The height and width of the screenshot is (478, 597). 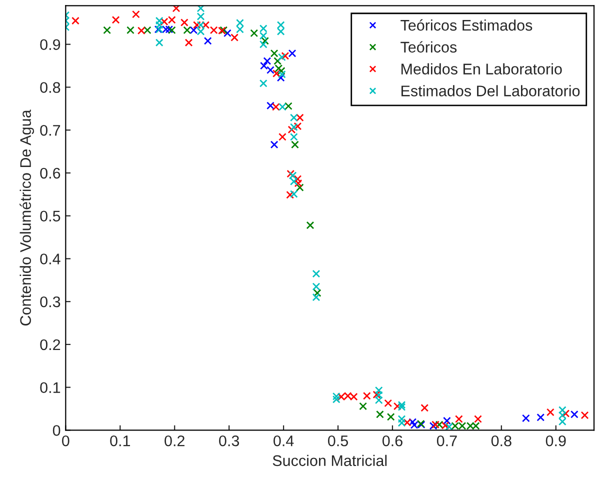 What do you see at coordinates (50, 130) in the screenshot?
I see `y-tick-label: 0.7` at bounding box center [50, 130].